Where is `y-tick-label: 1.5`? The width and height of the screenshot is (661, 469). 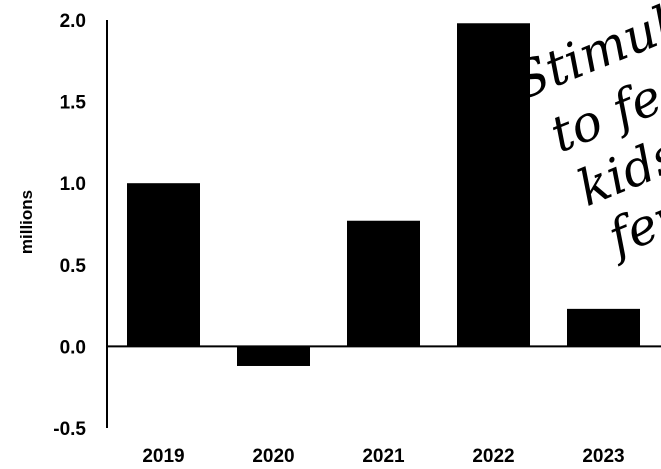 y-tick-label: 1.5 is located at coordinates (73, 103).